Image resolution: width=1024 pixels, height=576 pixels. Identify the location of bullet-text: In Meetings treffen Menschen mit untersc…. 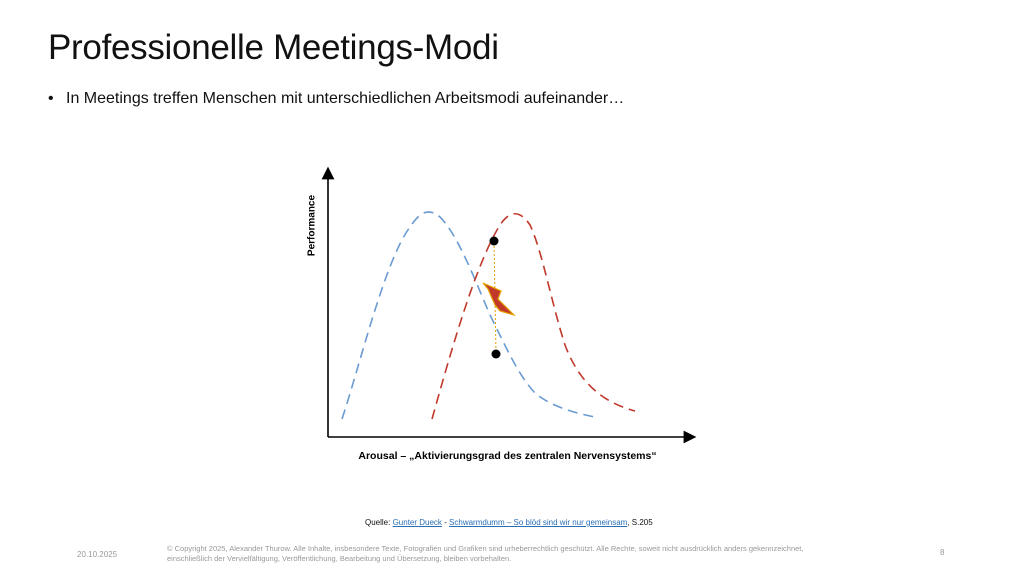
(345, 98).